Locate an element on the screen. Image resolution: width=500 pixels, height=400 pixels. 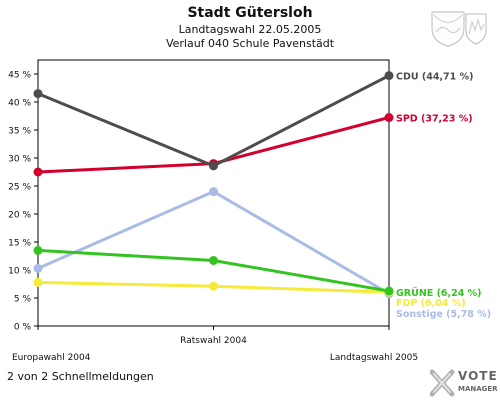
series-label-spd: SPD (37,23 %) is located at coordinates (434, 119).